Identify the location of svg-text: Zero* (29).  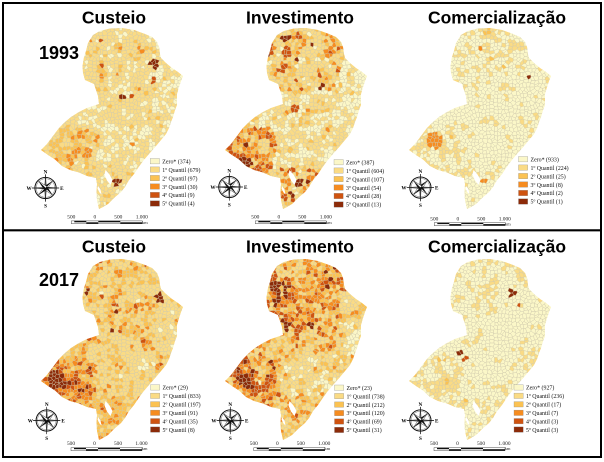
(175, 388).